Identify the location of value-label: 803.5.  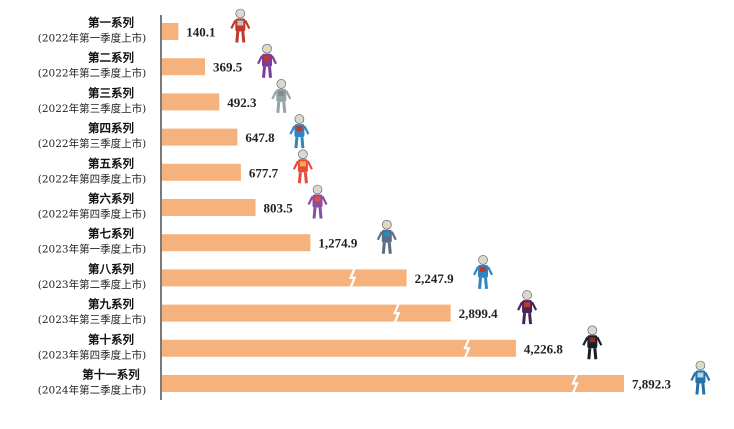
(279, 208).